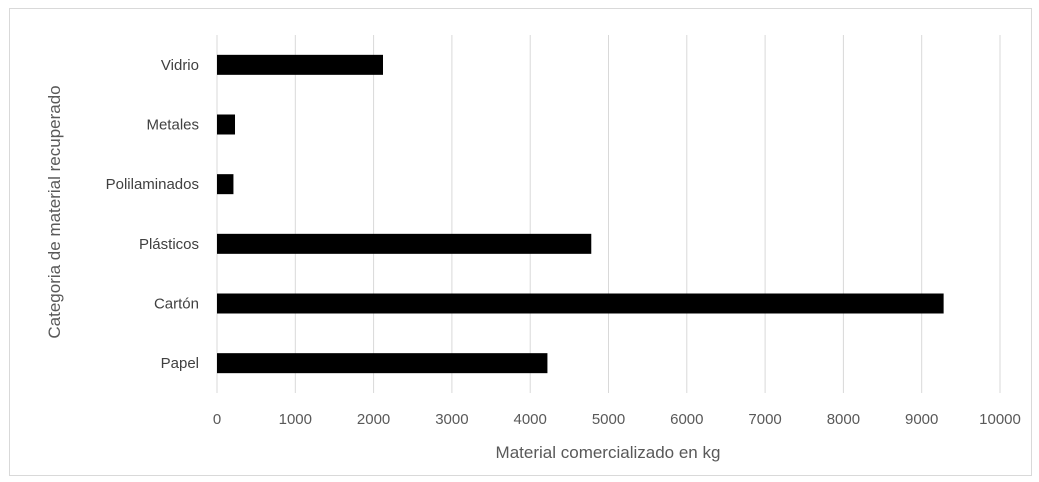 The width and height of the screenshot is (1039, 482). Describe the element at coordinates (686, 419) in the screenshot. I see `x-tick-label: 6000` at that location.